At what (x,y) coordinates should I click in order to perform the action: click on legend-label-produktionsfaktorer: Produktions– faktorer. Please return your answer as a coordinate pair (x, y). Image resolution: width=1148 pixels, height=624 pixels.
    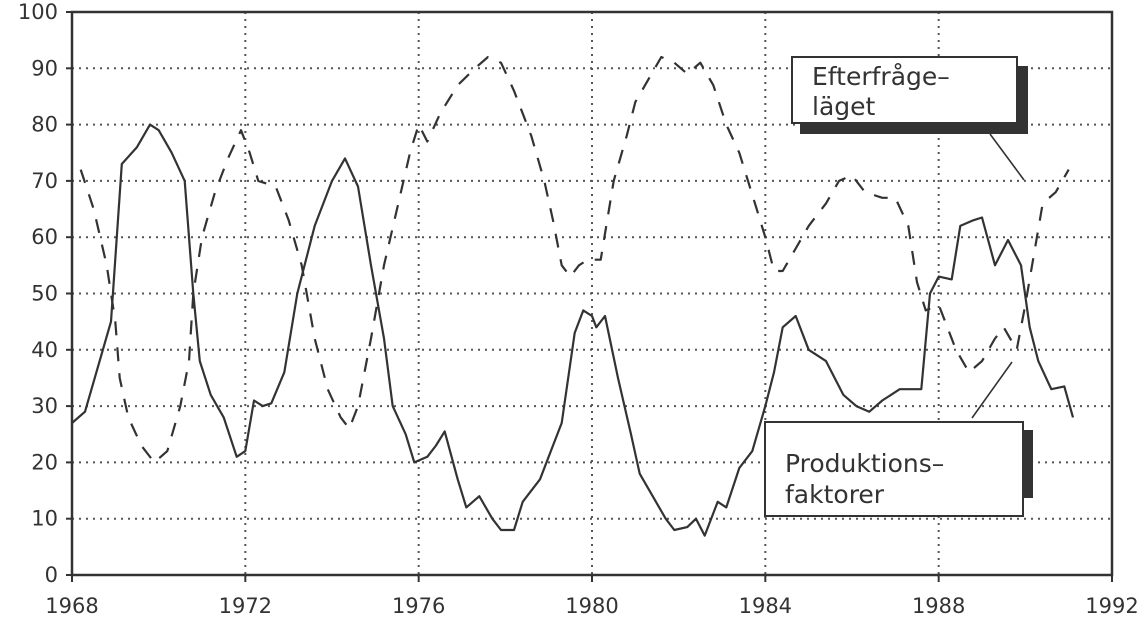
    Looking at the image, I should click on (898, 439).